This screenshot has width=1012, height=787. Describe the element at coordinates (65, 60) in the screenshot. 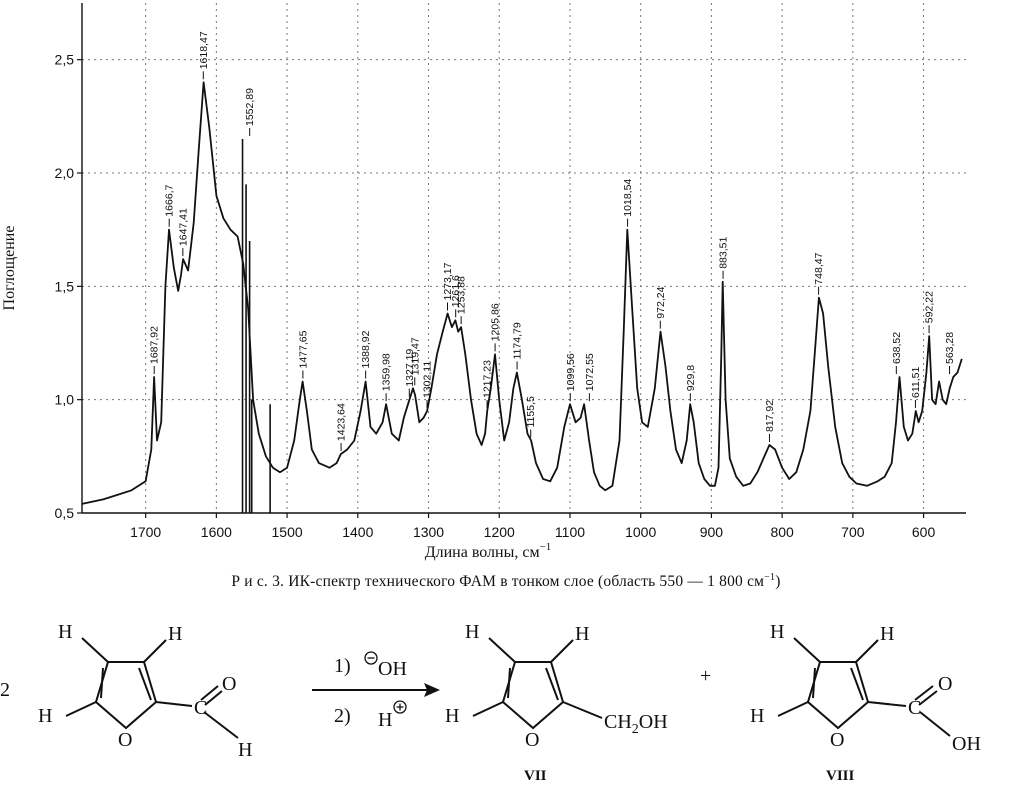

I see `y-tick-label: 2,5` at that location.